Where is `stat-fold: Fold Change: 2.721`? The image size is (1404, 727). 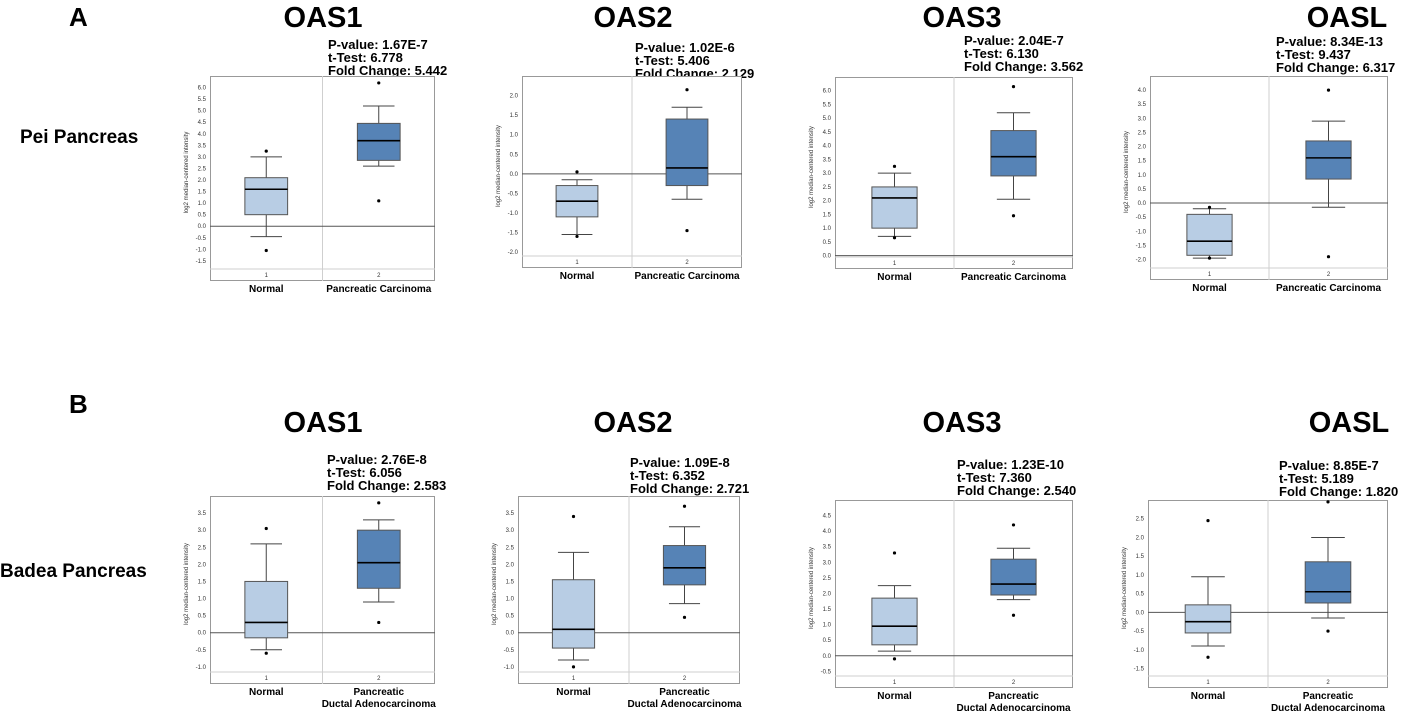 stat-fold: Fold Change: 2.721 is located at coordinates (690, 488).